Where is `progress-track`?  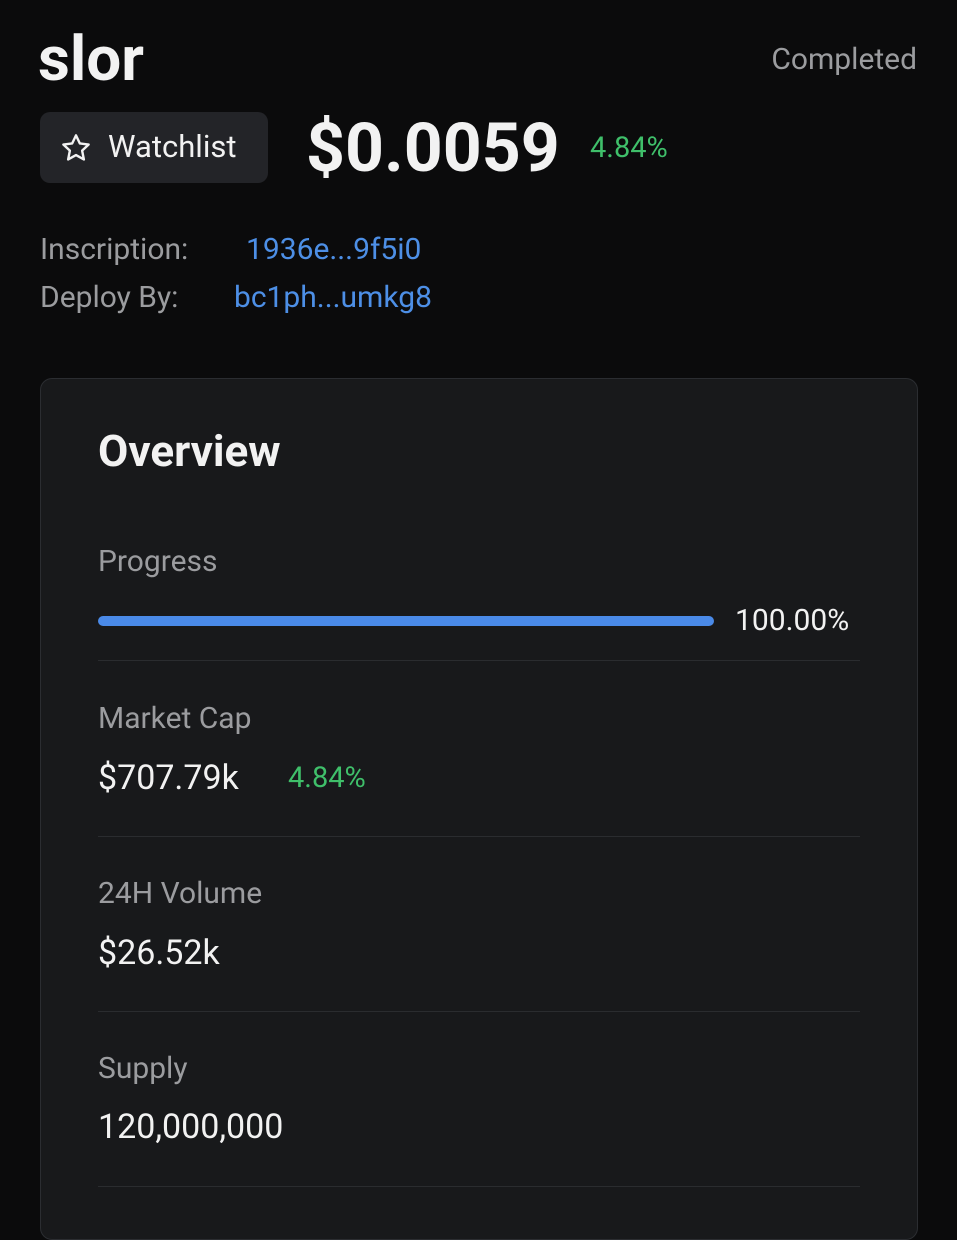
progress-track is located at coordinates (406, 621).